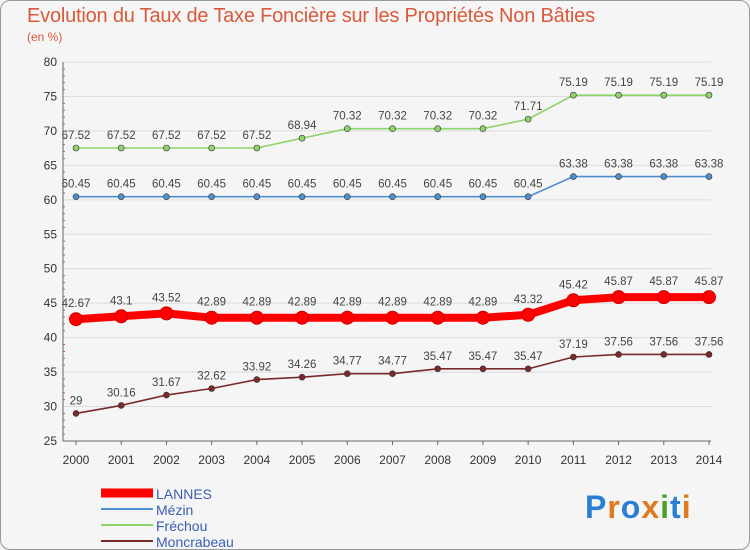  Describe the element at coordinates (195, 542) in the screenshot. I see `legend-label: Moncrabeau` at that location.